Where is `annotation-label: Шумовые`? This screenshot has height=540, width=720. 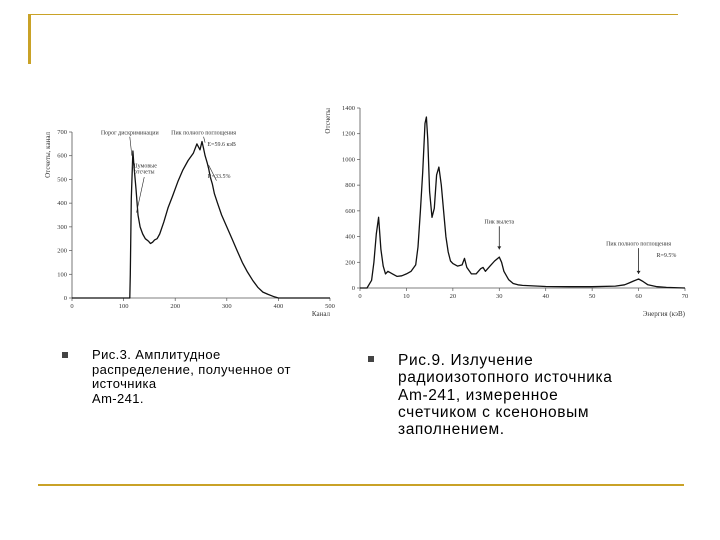
annotation-label: Шумовые is located at coordinates (145, 167).